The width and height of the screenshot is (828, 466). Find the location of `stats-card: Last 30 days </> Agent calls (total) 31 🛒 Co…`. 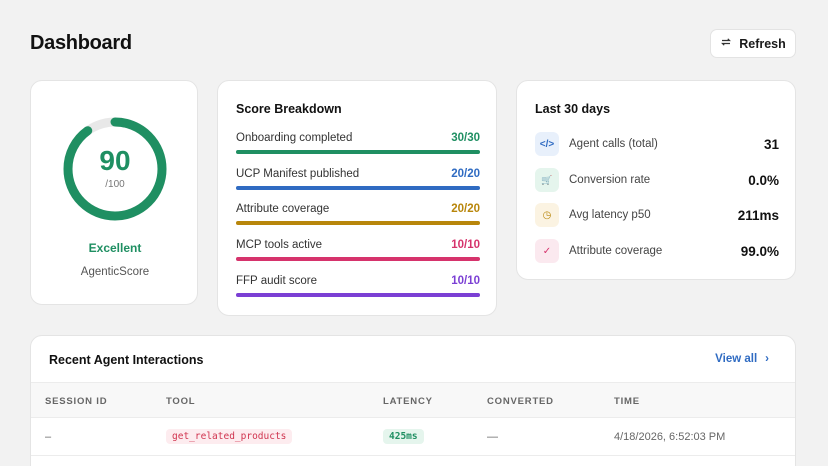

stats-card: Last 30 days </> Agent calls (total) 31 🛒 Co… is located at coordinates (656, 180).